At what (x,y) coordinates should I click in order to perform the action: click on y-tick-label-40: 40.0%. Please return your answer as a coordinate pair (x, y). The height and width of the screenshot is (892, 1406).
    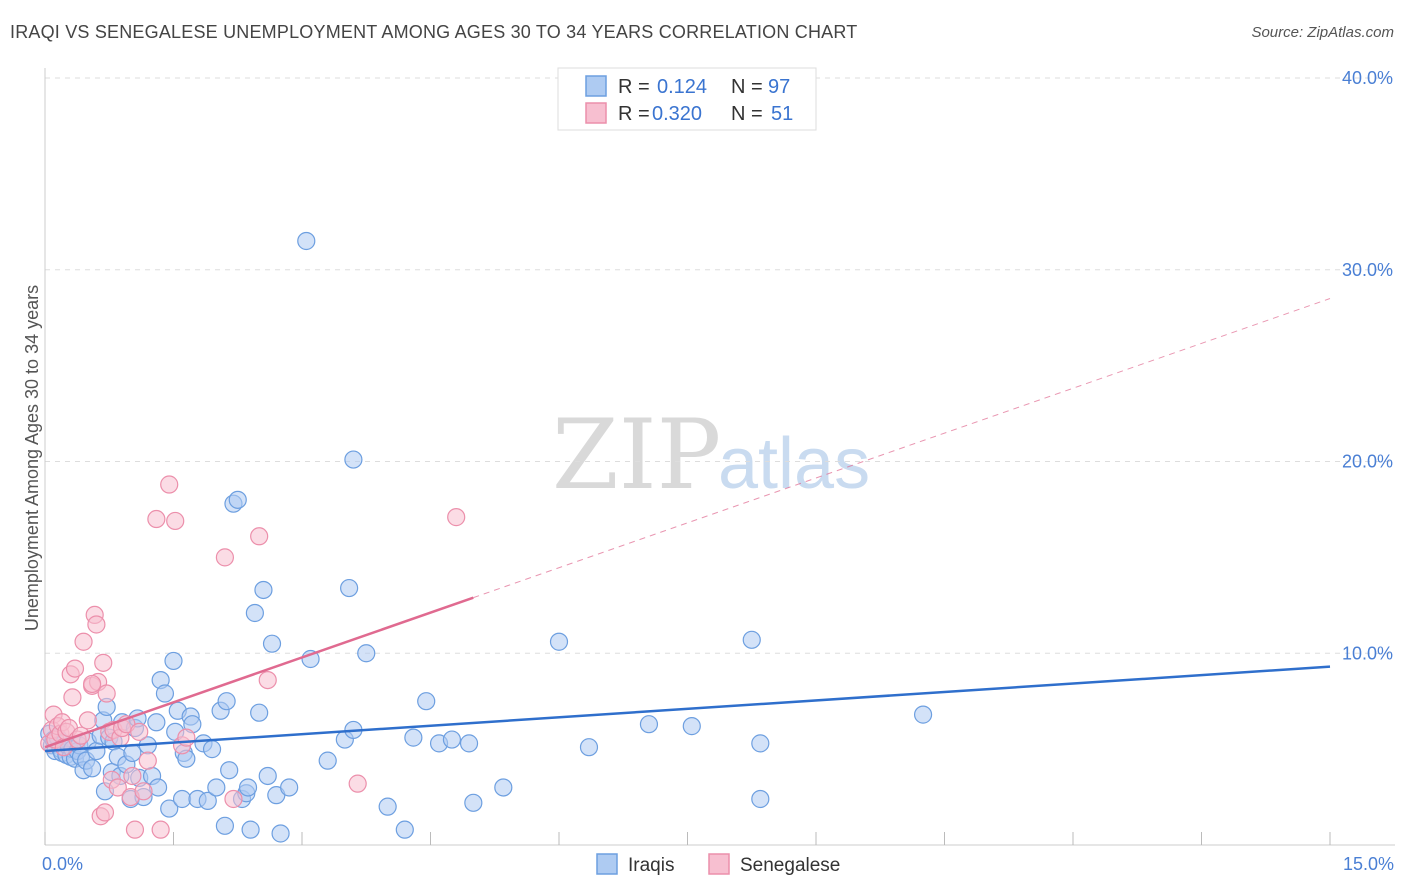
    Looking at the image, I should click on (1367, 78).